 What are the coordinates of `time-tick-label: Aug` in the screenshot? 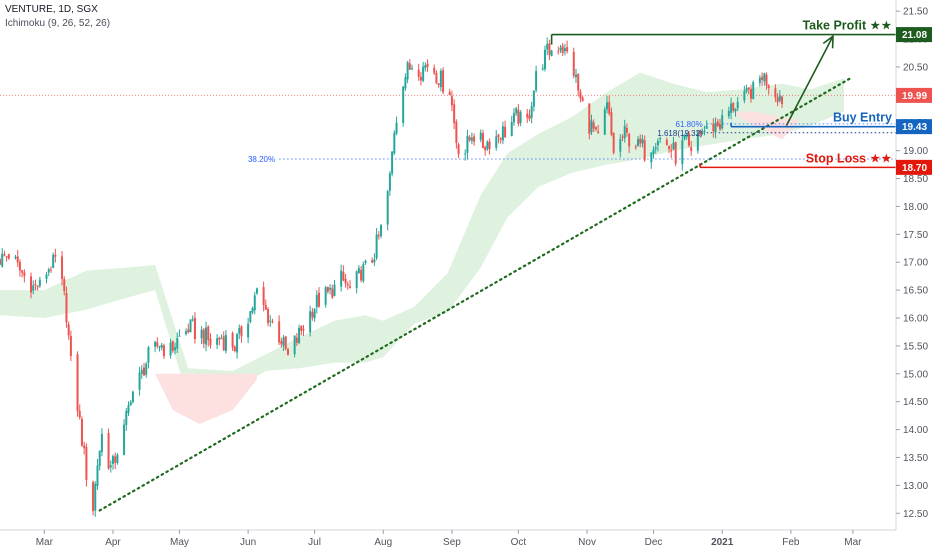 It's located at (383, 542).